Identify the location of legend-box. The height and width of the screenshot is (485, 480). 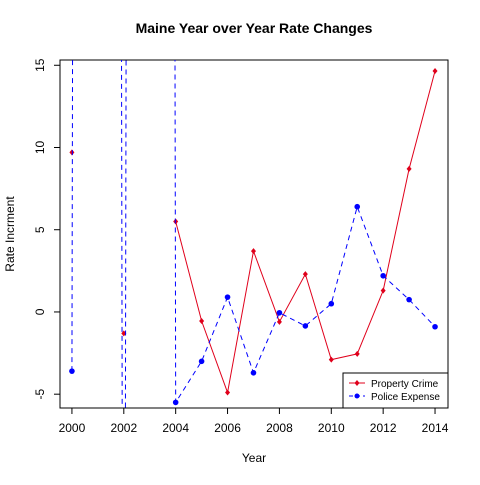
(395, 390).